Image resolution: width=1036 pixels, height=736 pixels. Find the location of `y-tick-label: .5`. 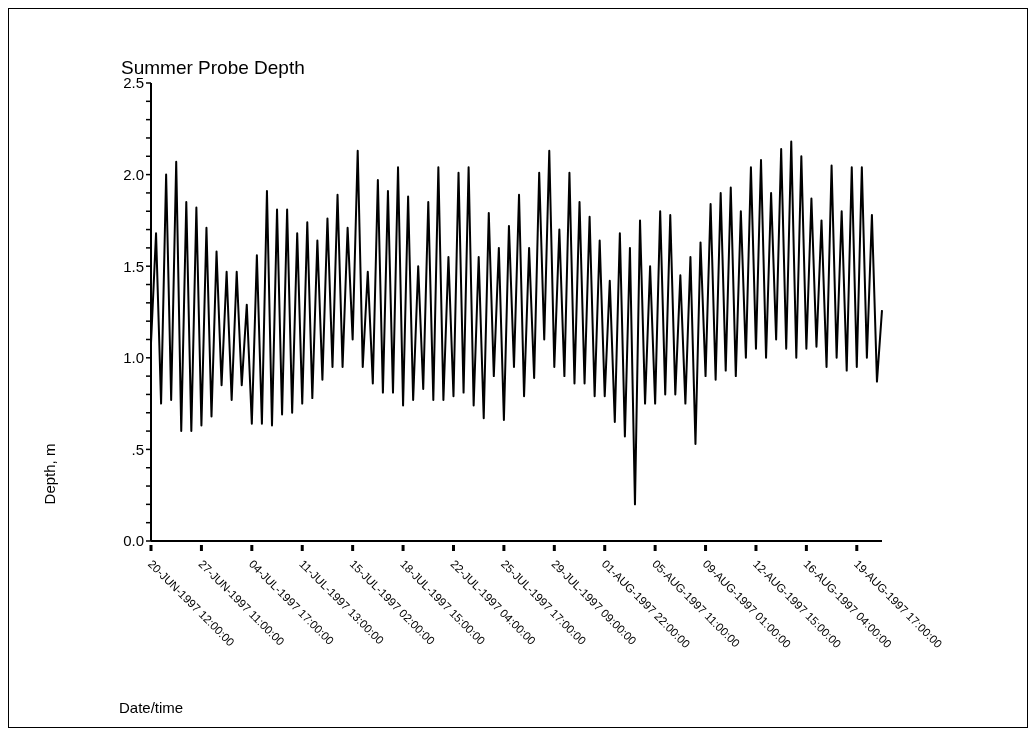

y-tick-label: .5 is located at coordinates (137, 449).